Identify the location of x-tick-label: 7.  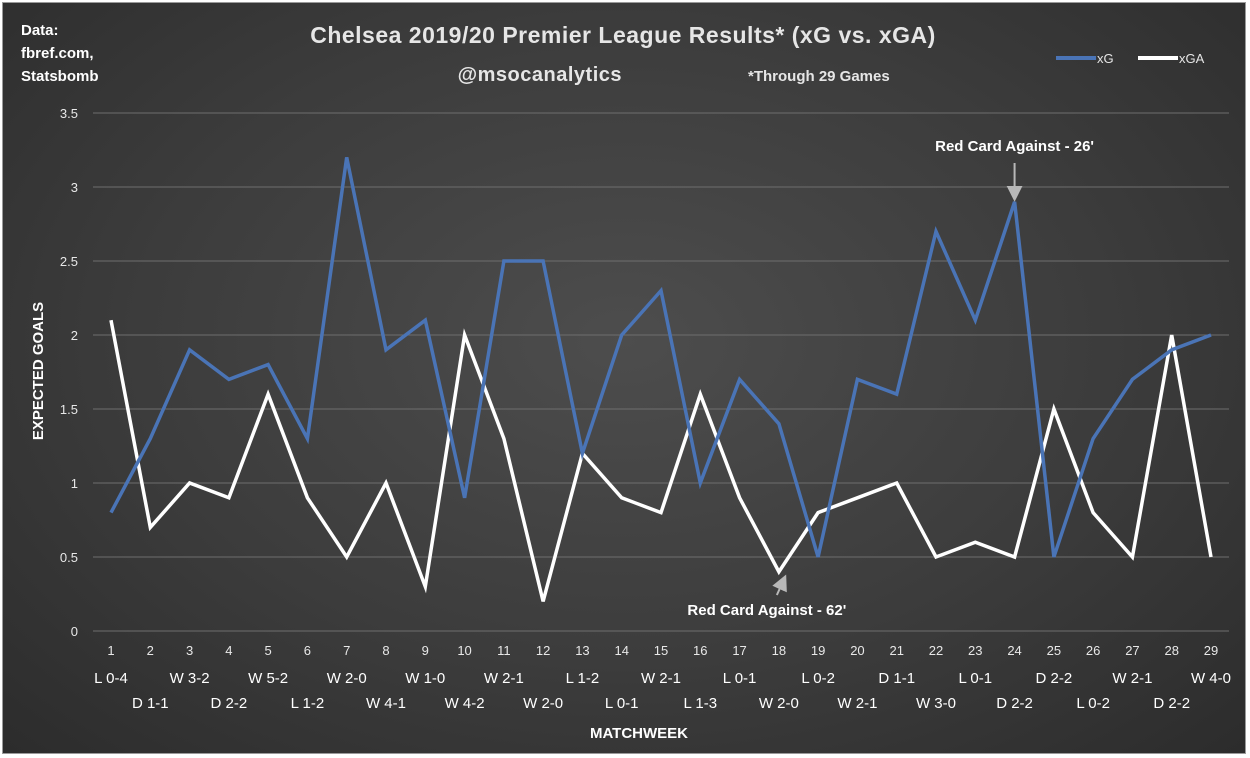
(346, 650).